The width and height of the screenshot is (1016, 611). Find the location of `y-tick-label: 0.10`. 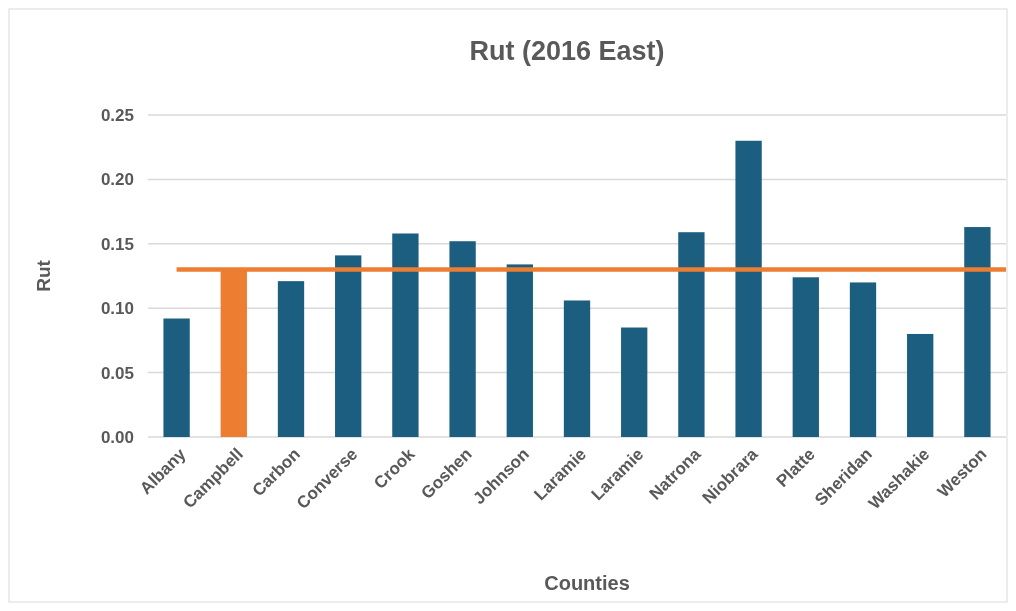

y-tick-label: 0.10 is located at coordinates (117, 309).